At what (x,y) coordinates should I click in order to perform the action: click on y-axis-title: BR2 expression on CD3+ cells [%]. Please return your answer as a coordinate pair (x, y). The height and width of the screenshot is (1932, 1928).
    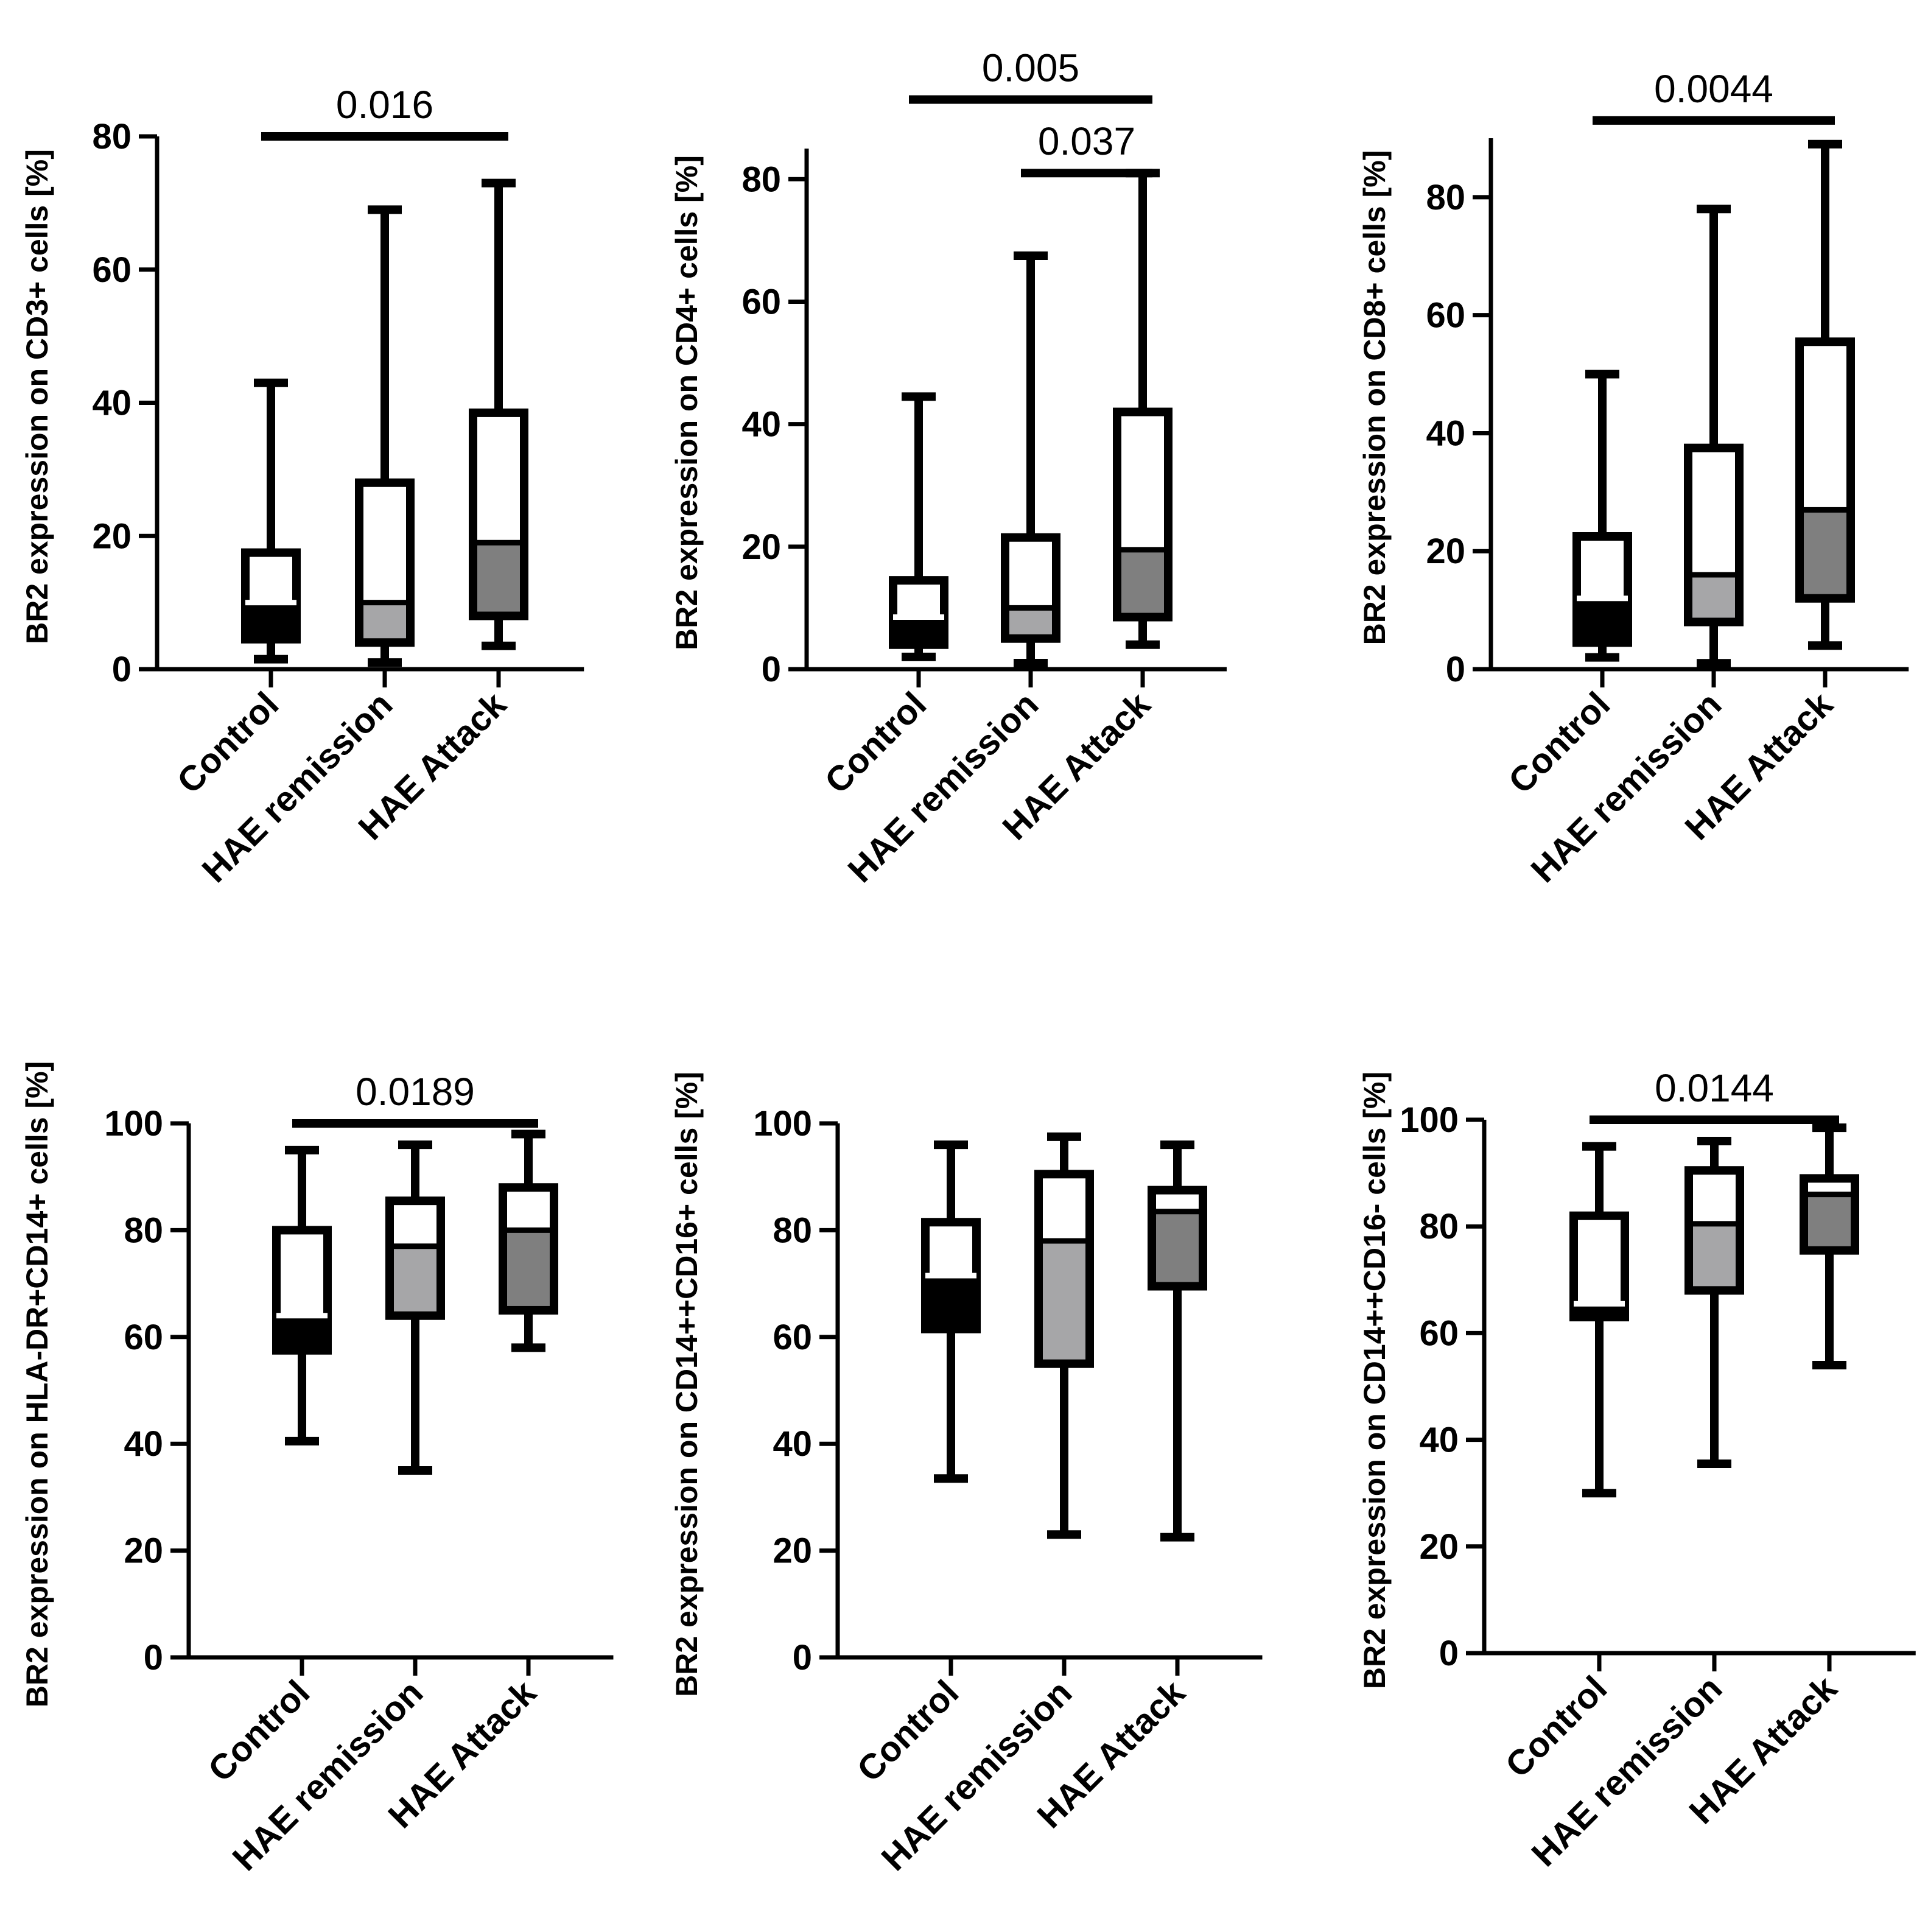
    Looking at the image, I should click on (37, 397).